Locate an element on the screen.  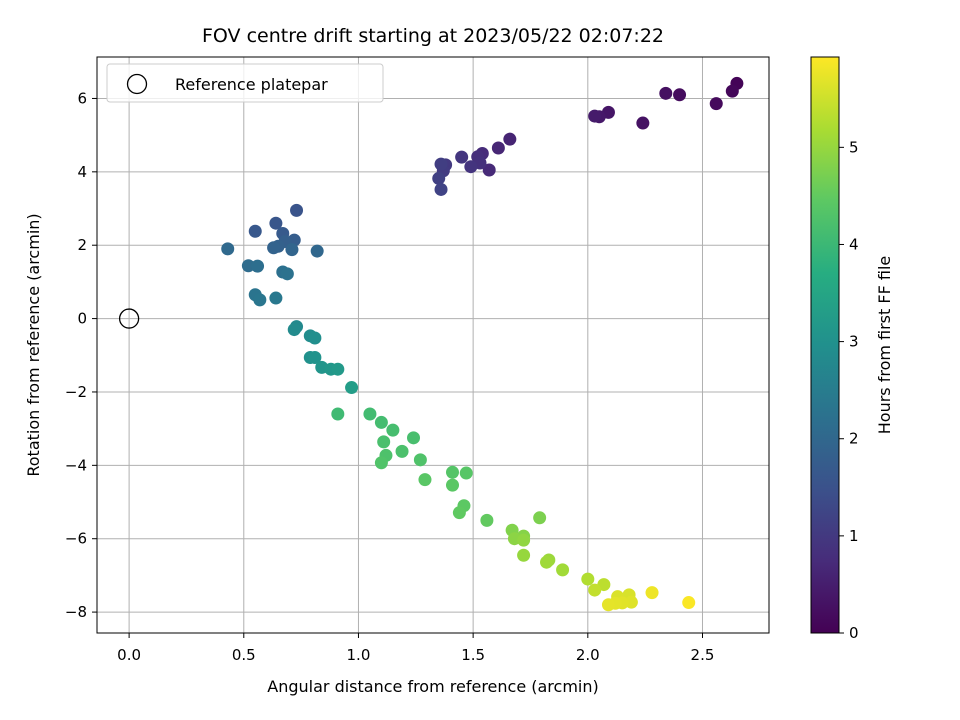
x-tick-label: 0.5 is located at coordinates (244, 655).